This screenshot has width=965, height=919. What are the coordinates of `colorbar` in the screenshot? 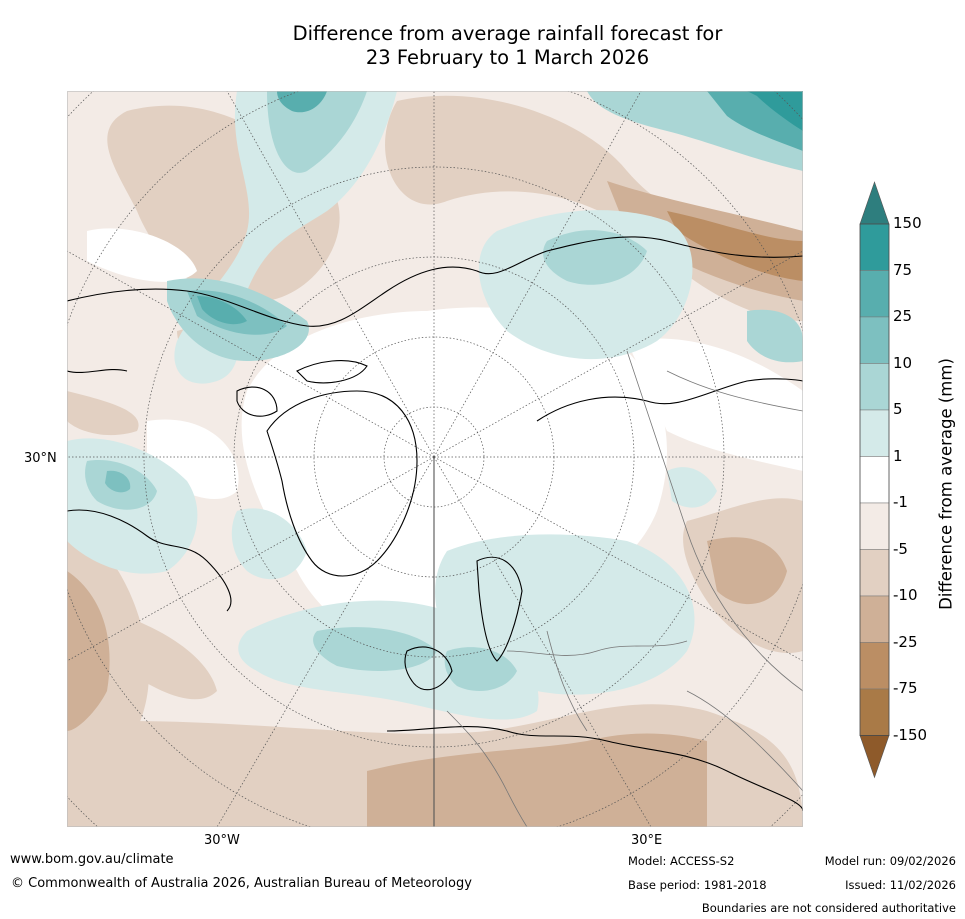 It's located at (874, 480).